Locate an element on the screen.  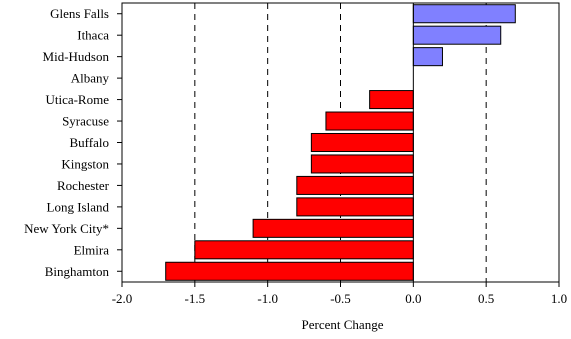
category-label-11: Elmira is located at coordinates (92, 249).